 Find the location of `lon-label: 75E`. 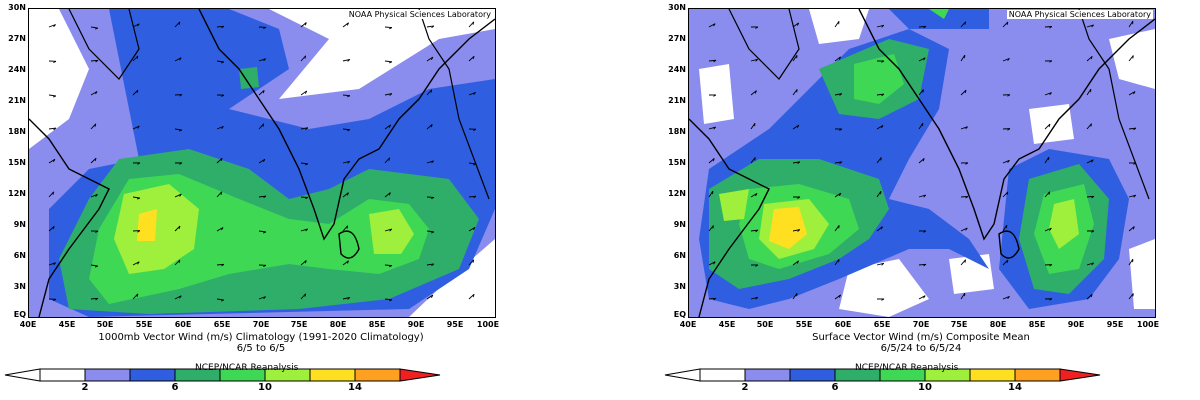

lon-label: 75E is located at coordinates (959, 324).